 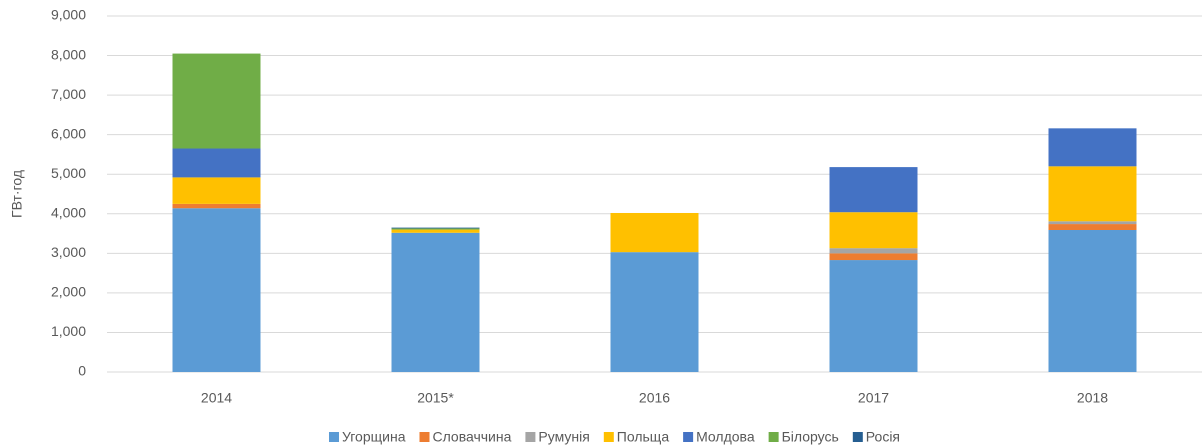 What do you see at coordinates (883, 437) in the screenshot?
I see `legend-label: Росія` at bounding box center [883, 437].